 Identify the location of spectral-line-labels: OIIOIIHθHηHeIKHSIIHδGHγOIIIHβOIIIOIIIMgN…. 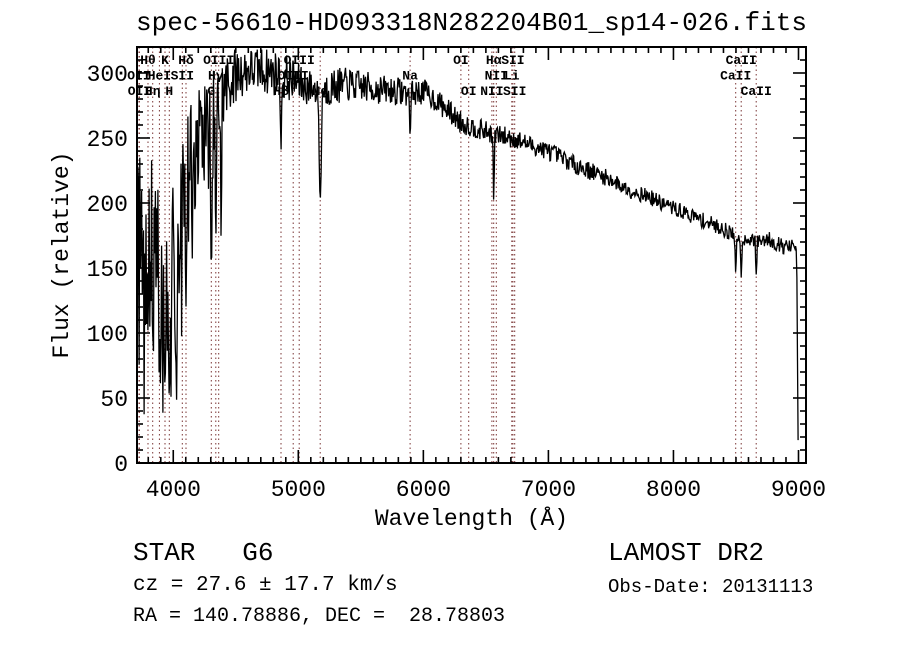
(449, 76).